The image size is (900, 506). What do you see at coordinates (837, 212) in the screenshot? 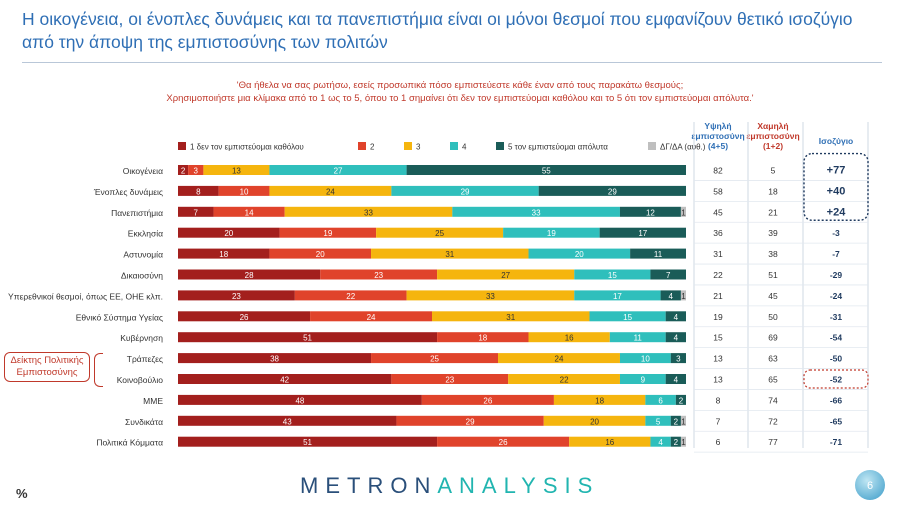
I see `table-value: +24` at bounding box center [837, 212].